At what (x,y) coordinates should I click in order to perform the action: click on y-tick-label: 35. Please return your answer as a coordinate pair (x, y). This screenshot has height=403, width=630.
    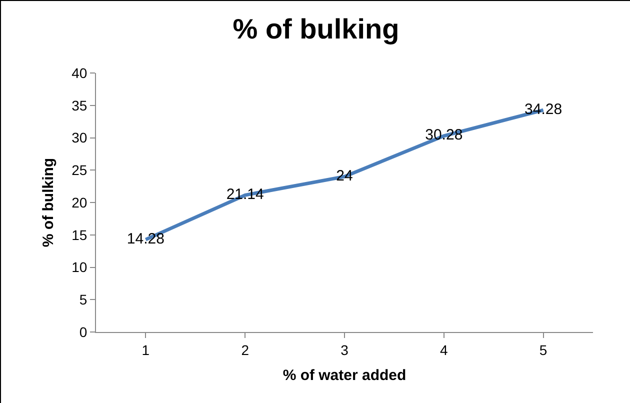
    Looking at the image, I should click on (80, 105).